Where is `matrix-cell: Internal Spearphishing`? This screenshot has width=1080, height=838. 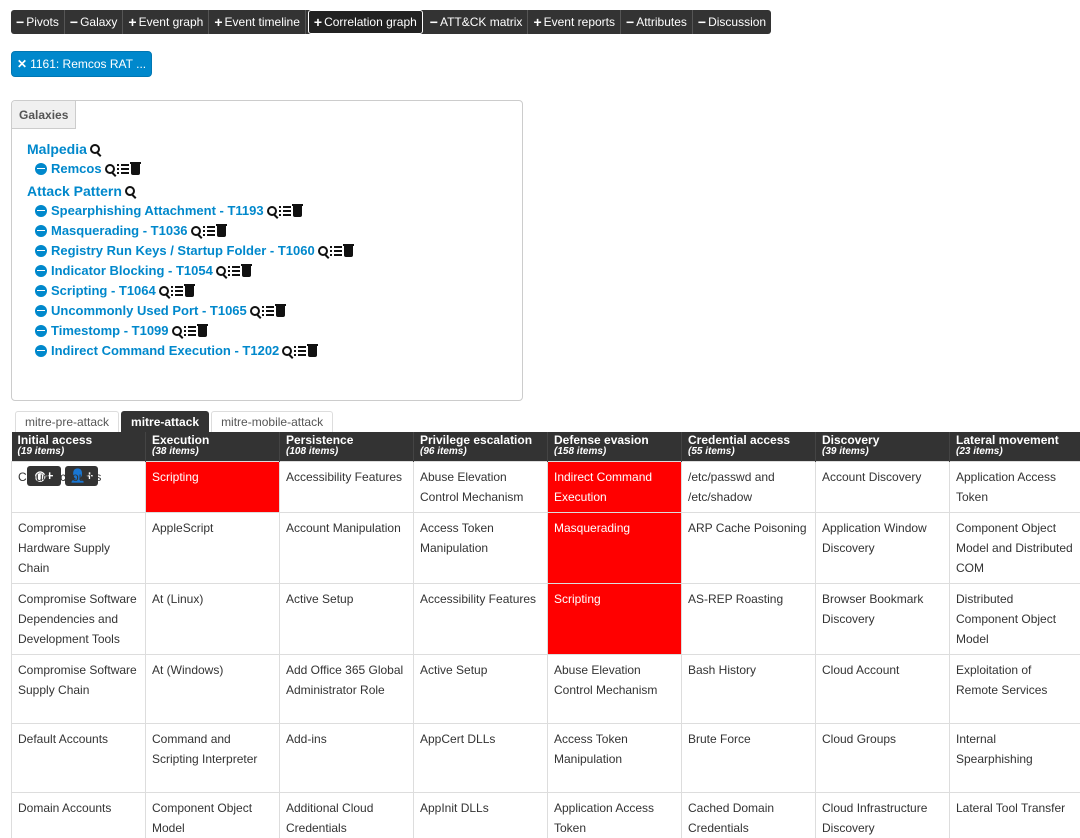 matrix-cell: Internal Spearphishing is located at coordinates (1014, 757).